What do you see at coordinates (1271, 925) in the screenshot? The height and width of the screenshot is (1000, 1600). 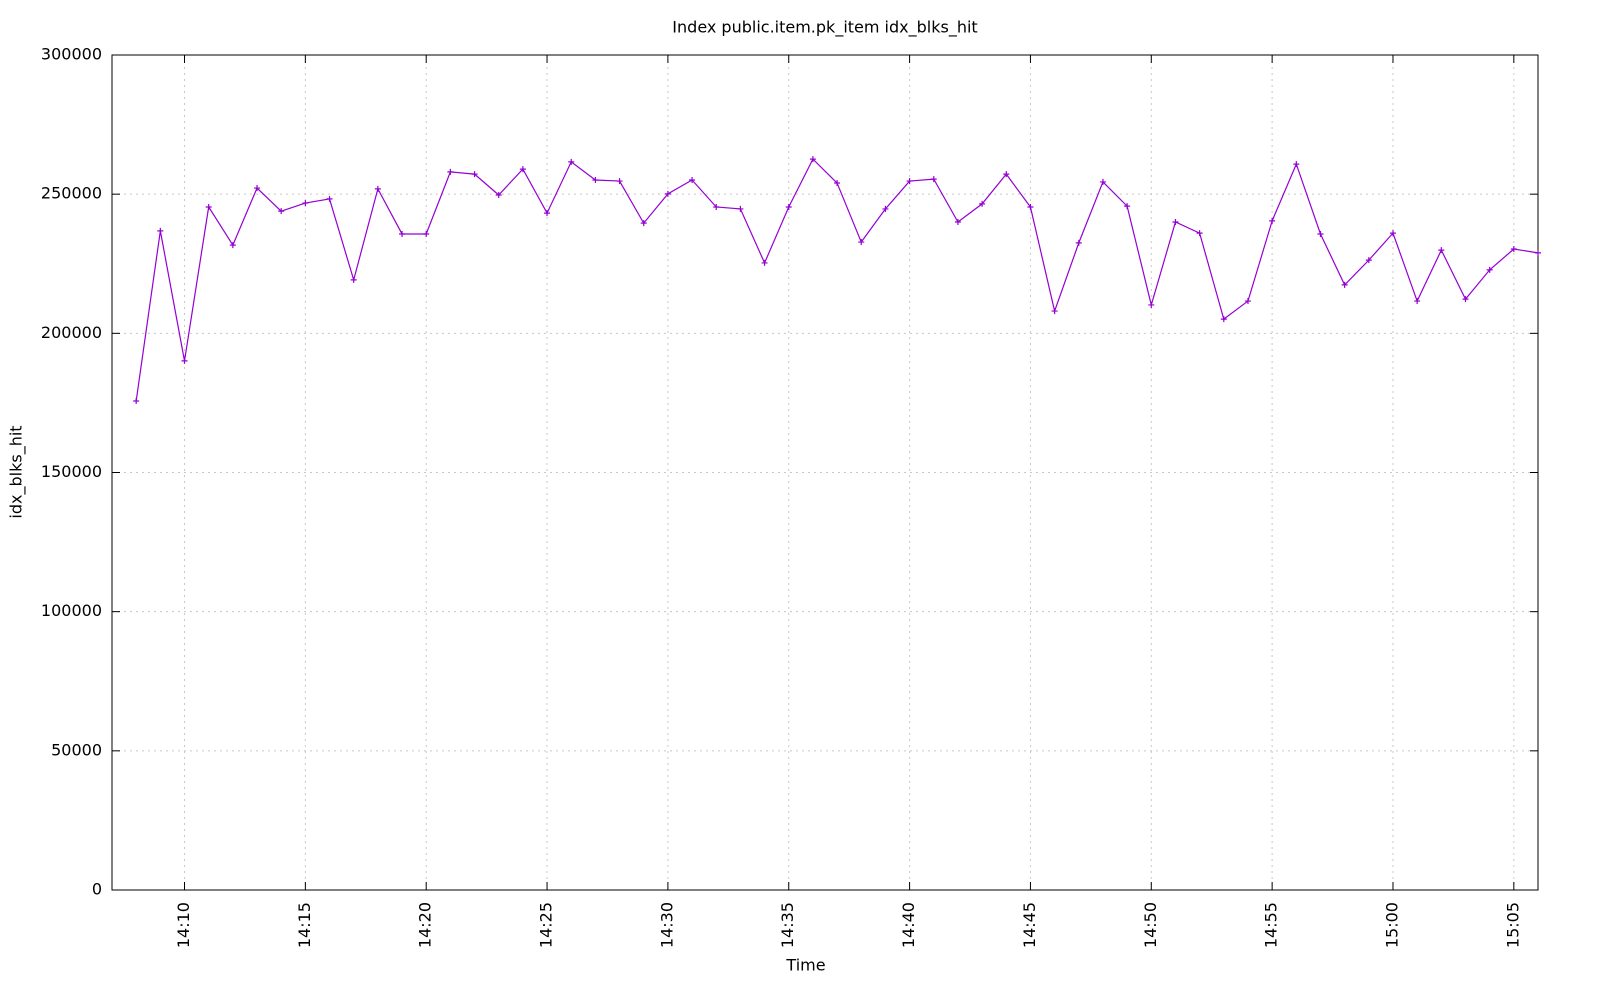 I see `x-tick-label: 14:55` at bounding box center [1271, 925].